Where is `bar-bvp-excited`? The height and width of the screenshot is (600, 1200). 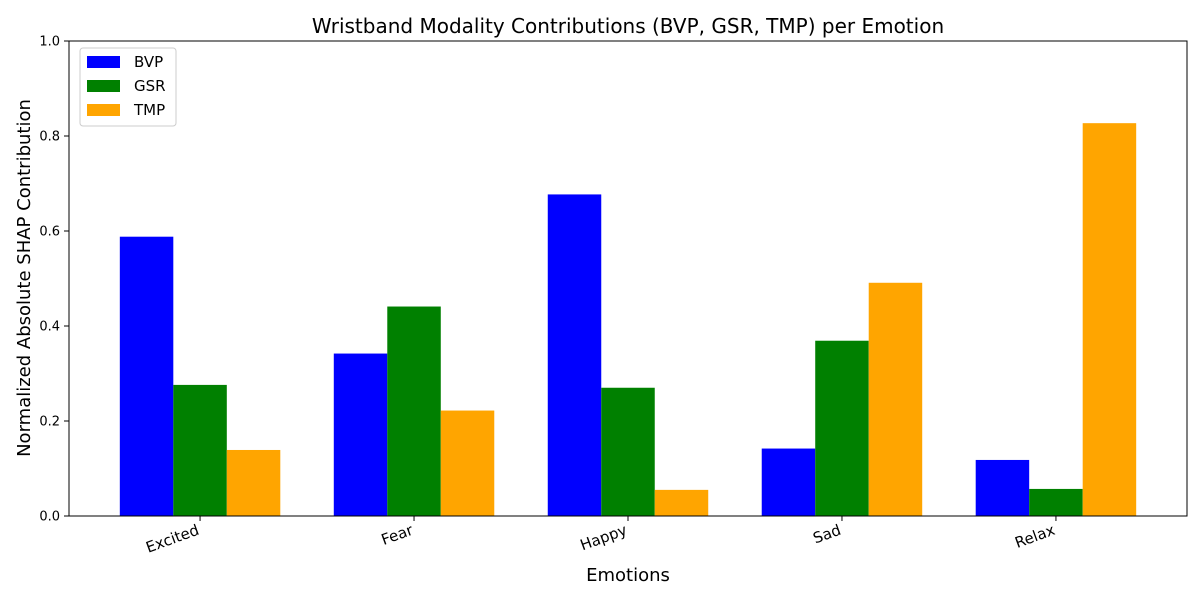
bar-bvp-excited is located at coordinates (146, 376).